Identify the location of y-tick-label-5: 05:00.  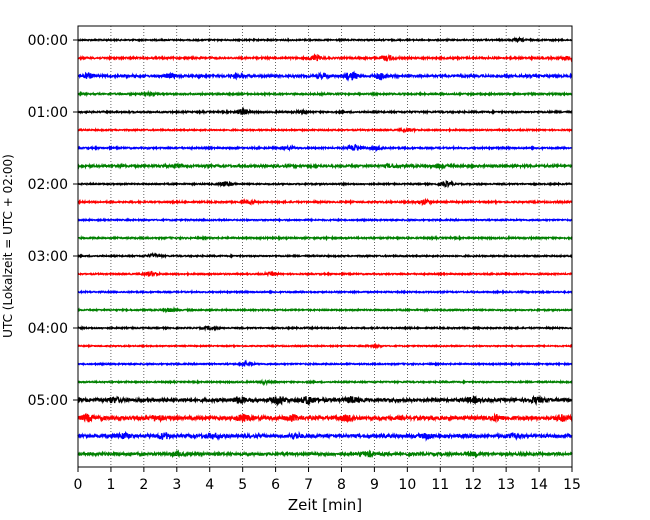
(48, 401).